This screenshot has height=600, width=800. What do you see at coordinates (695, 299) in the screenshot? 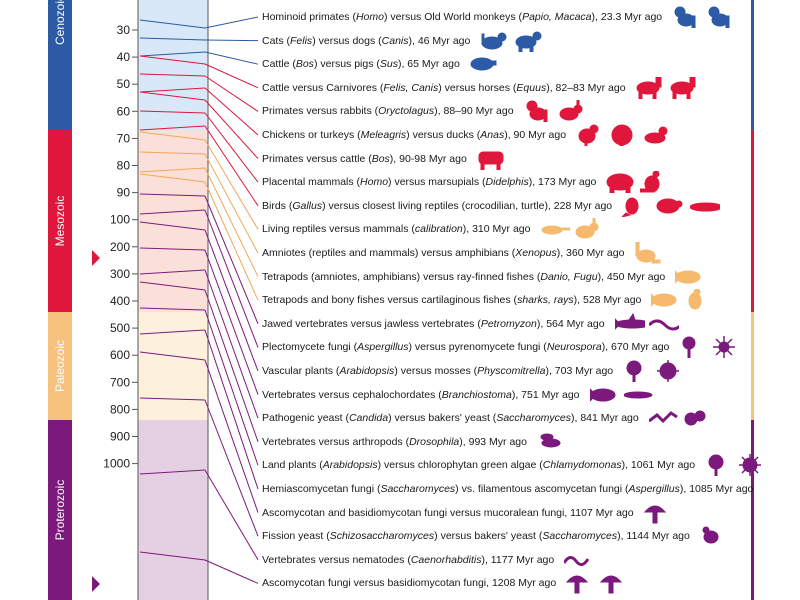
I see `seahorse-icon` at bounding box center [695, 299].